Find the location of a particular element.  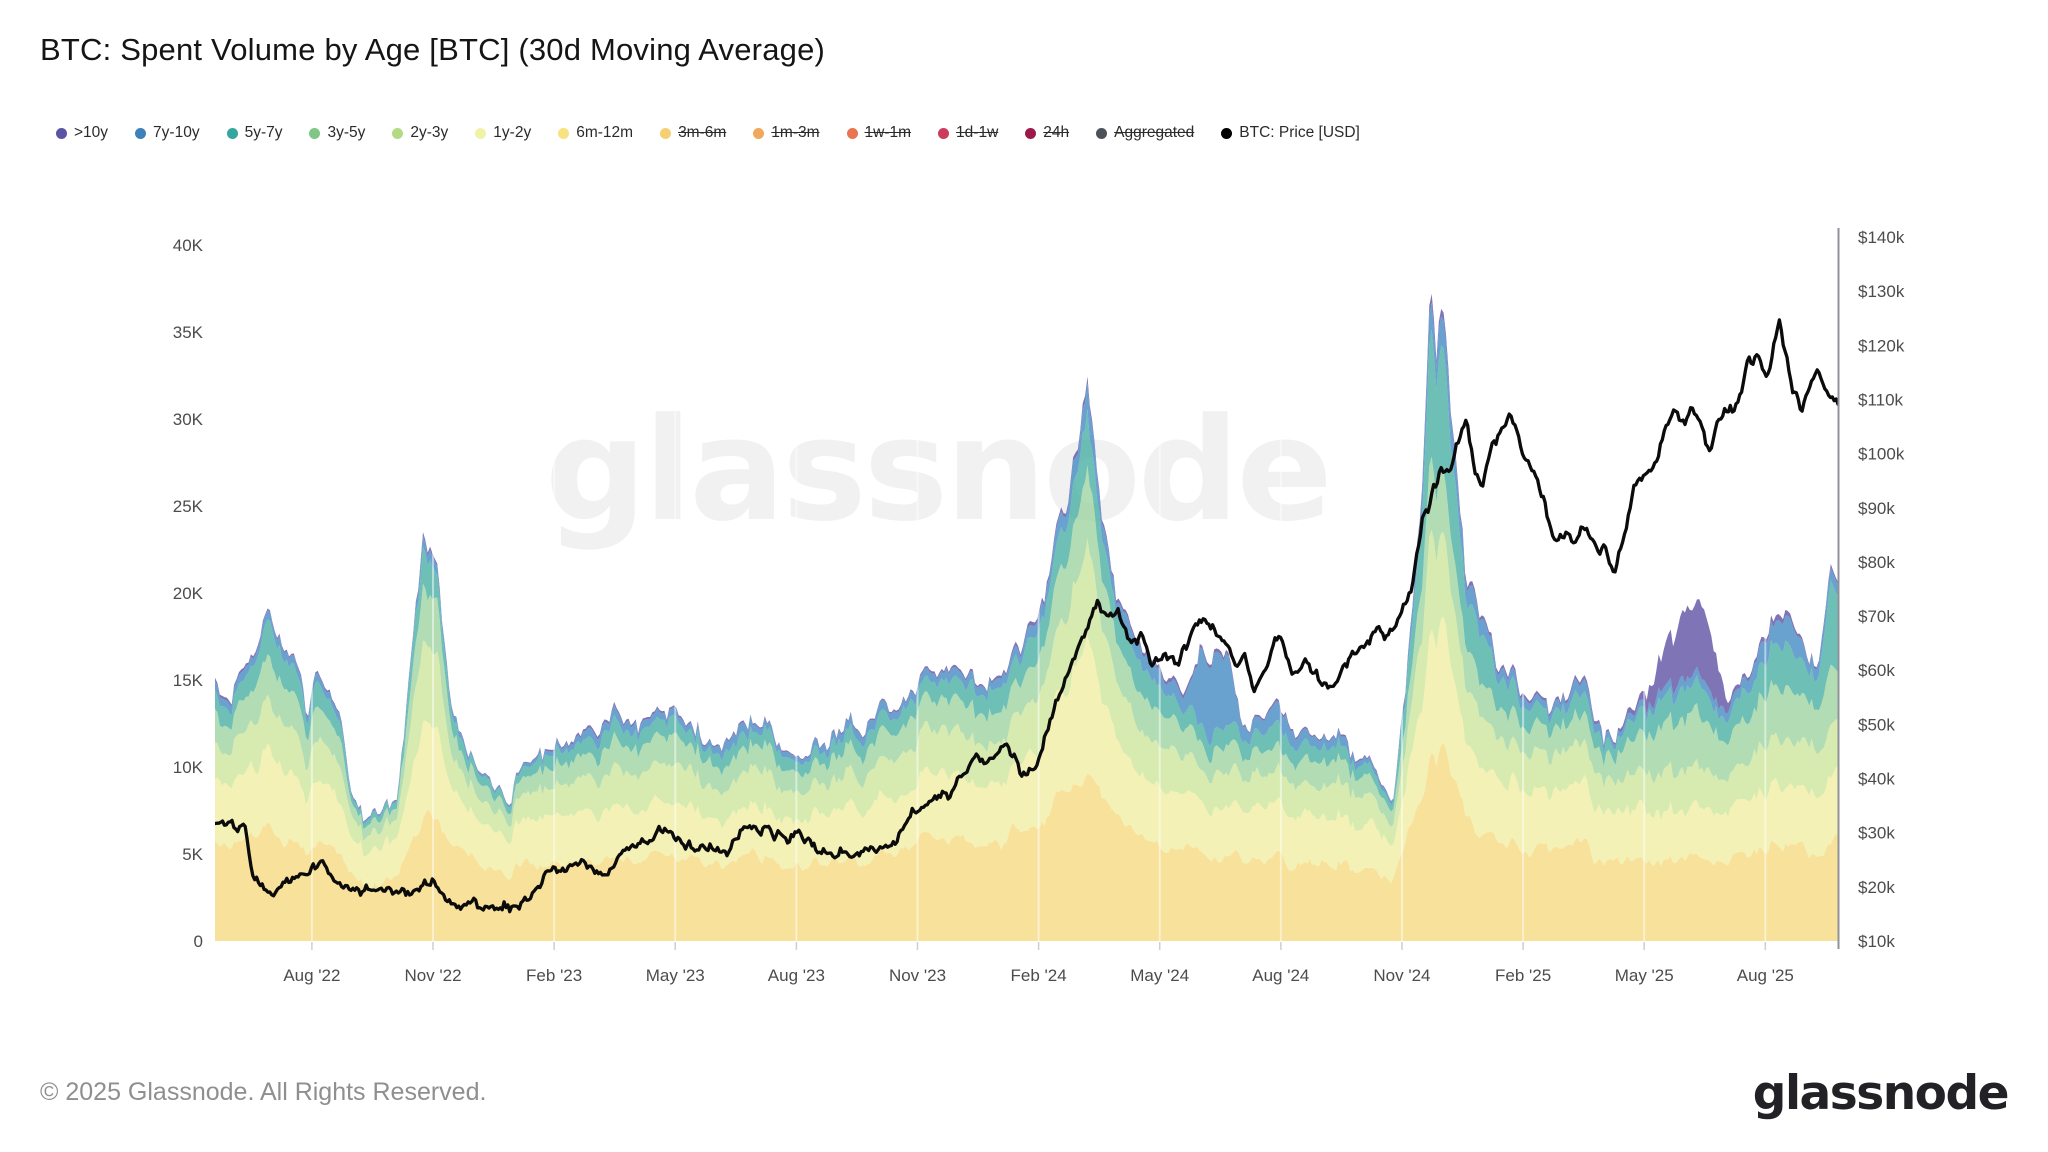

legend-item-3y-5y: 3y-5y is located at coordinates (337, 133).